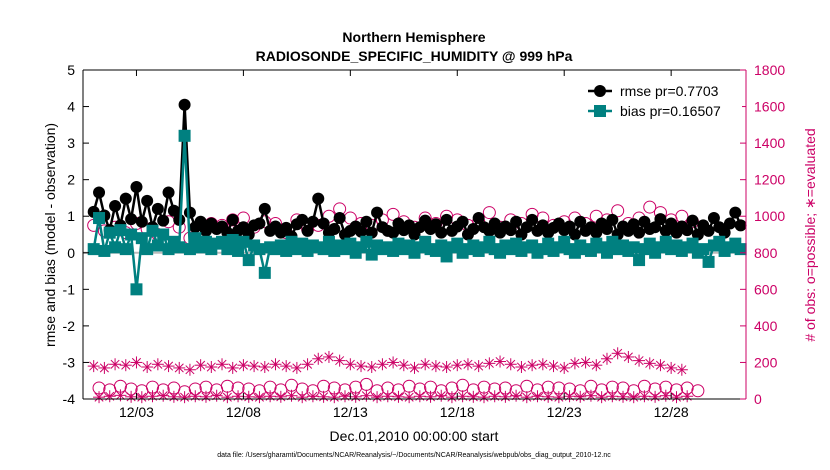 This screenshot has height=470, width=830. What do you see at coordinates (414, 56) in the screenshot?
I see `chart-subtitle: RADIOSONDE_SPECIFIC_HUMIDITY @ 999 hPa` at bounding box center [414, 56].